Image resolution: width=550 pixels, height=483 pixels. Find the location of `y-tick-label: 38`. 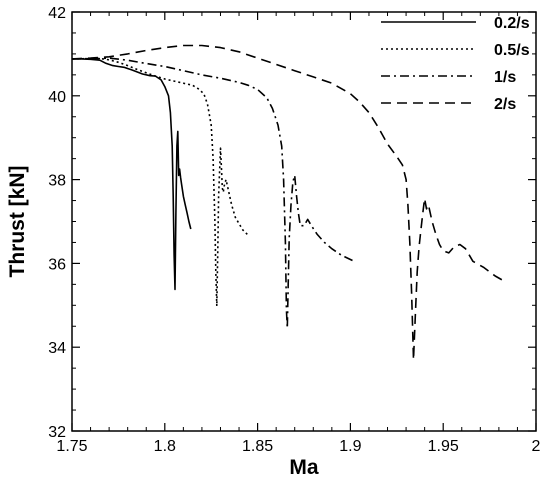

y-tick-label: 38 is located at coordinates (57, 181).